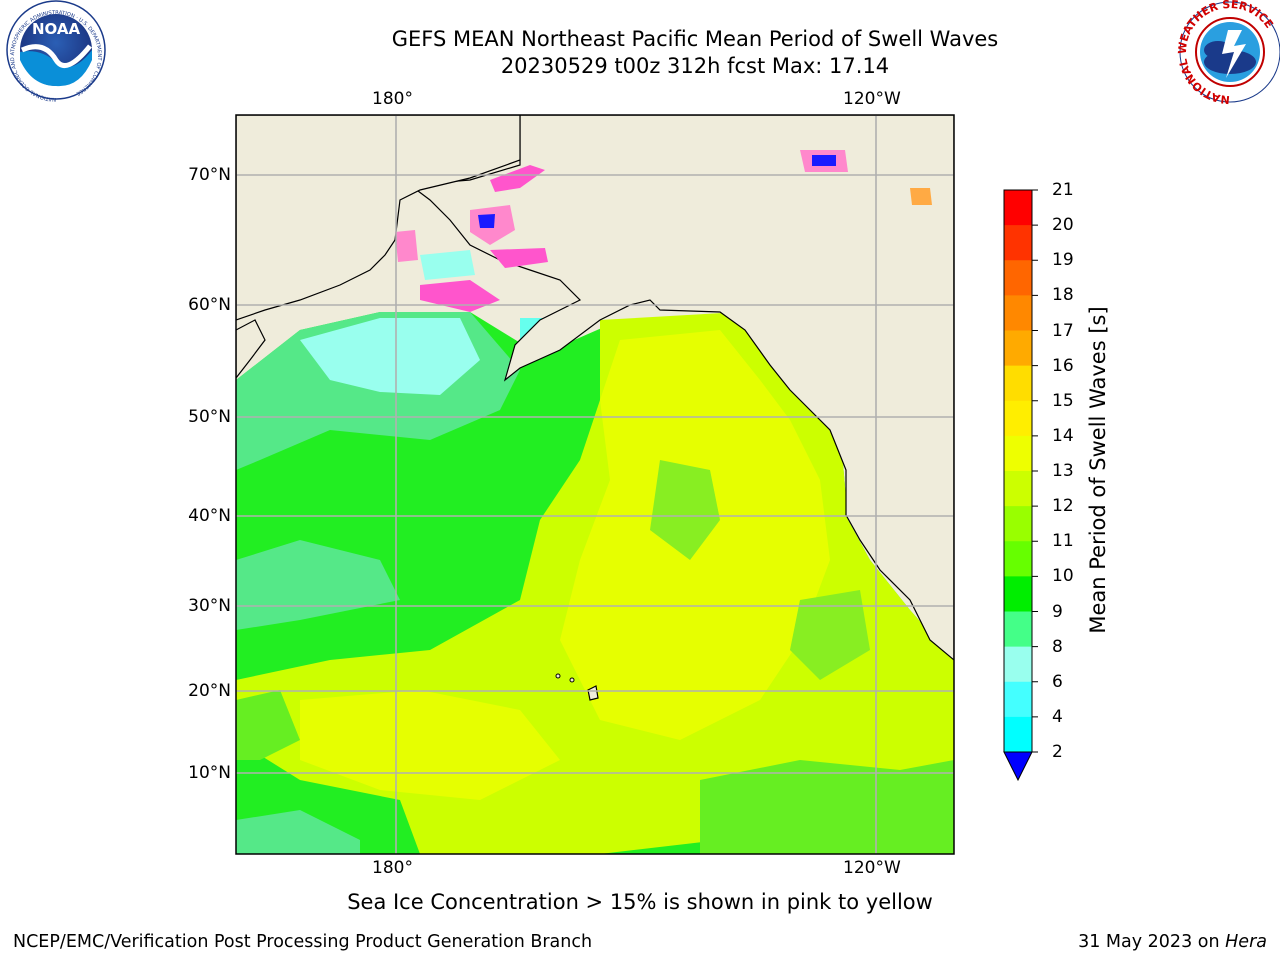 Image resolution: width=1280 pixels, height=960 pixels. Describe the element at coordinates (695, 66) in the screenshot. I see `chart-subtitle: 20230529 t00z 312h fcst Max: 17.14` at that location.